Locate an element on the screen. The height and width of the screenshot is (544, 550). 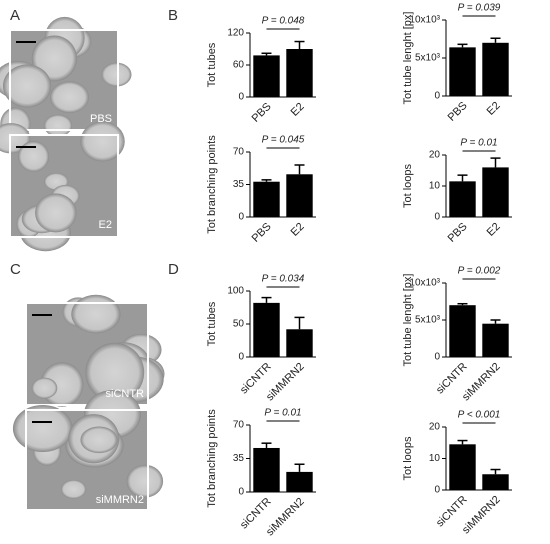
image-label: E2 is located at coordinates (105, 225).